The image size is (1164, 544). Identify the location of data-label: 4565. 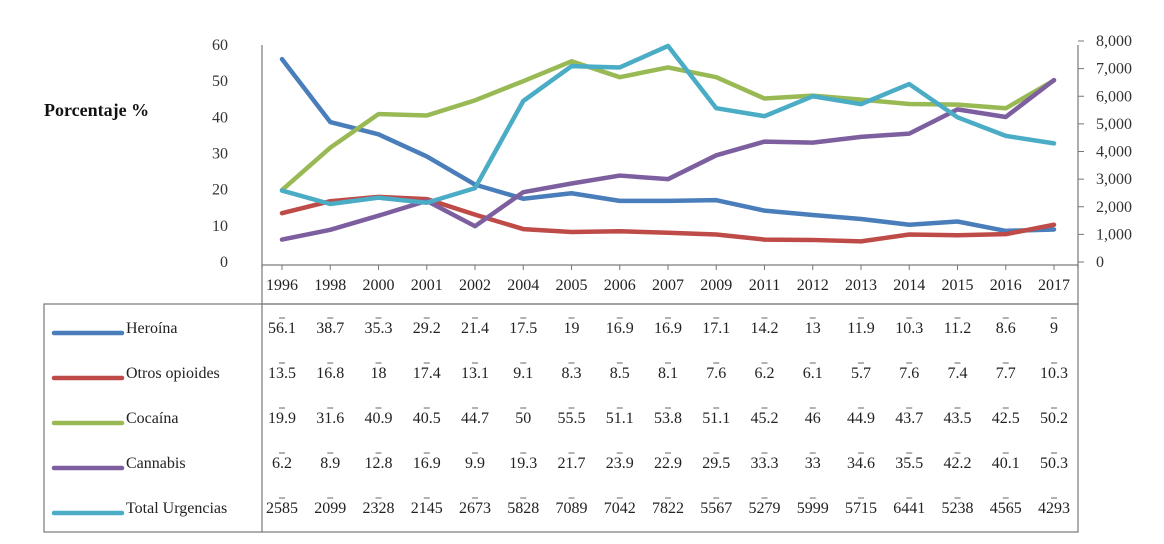
(1006, 508).